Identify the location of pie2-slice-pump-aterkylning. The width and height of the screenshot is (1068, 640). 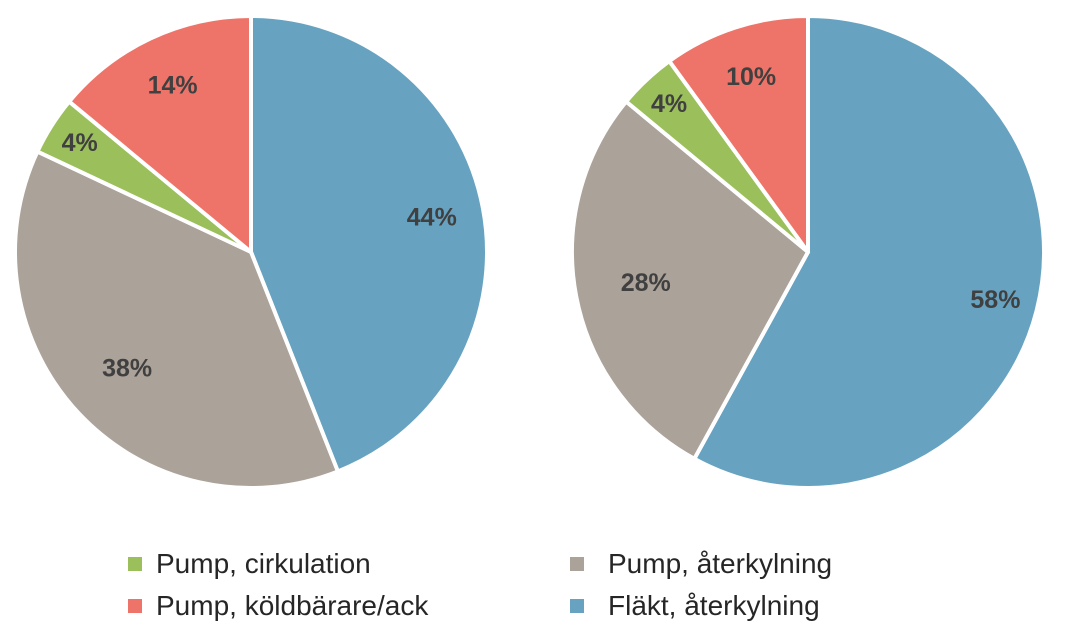
(690, 280).